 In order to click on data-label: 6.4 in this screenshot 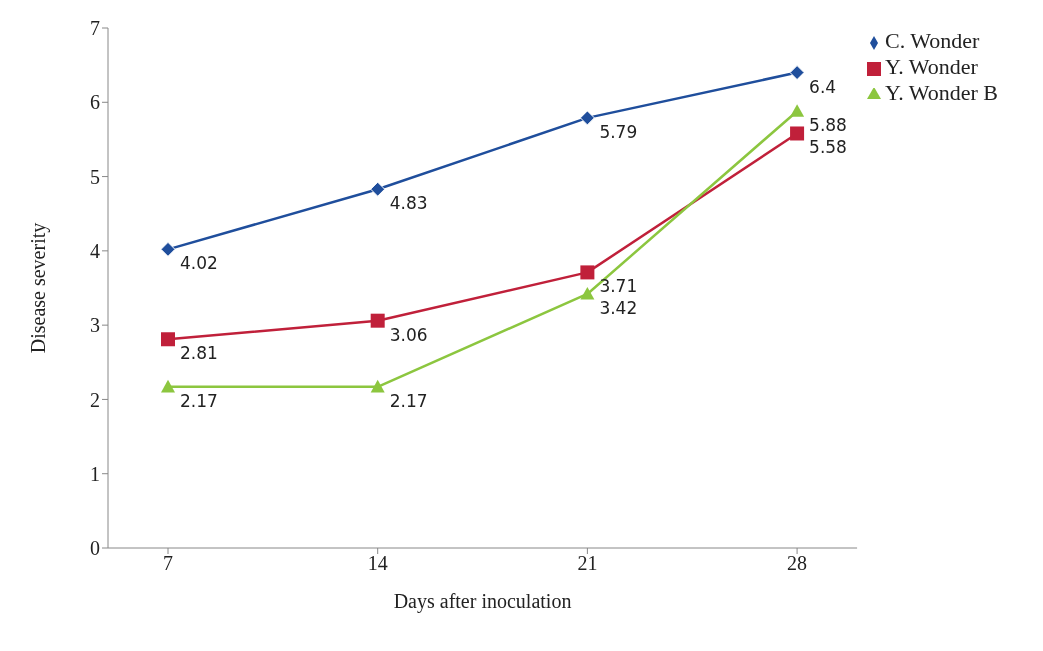, I will do `click(823, 86)`.